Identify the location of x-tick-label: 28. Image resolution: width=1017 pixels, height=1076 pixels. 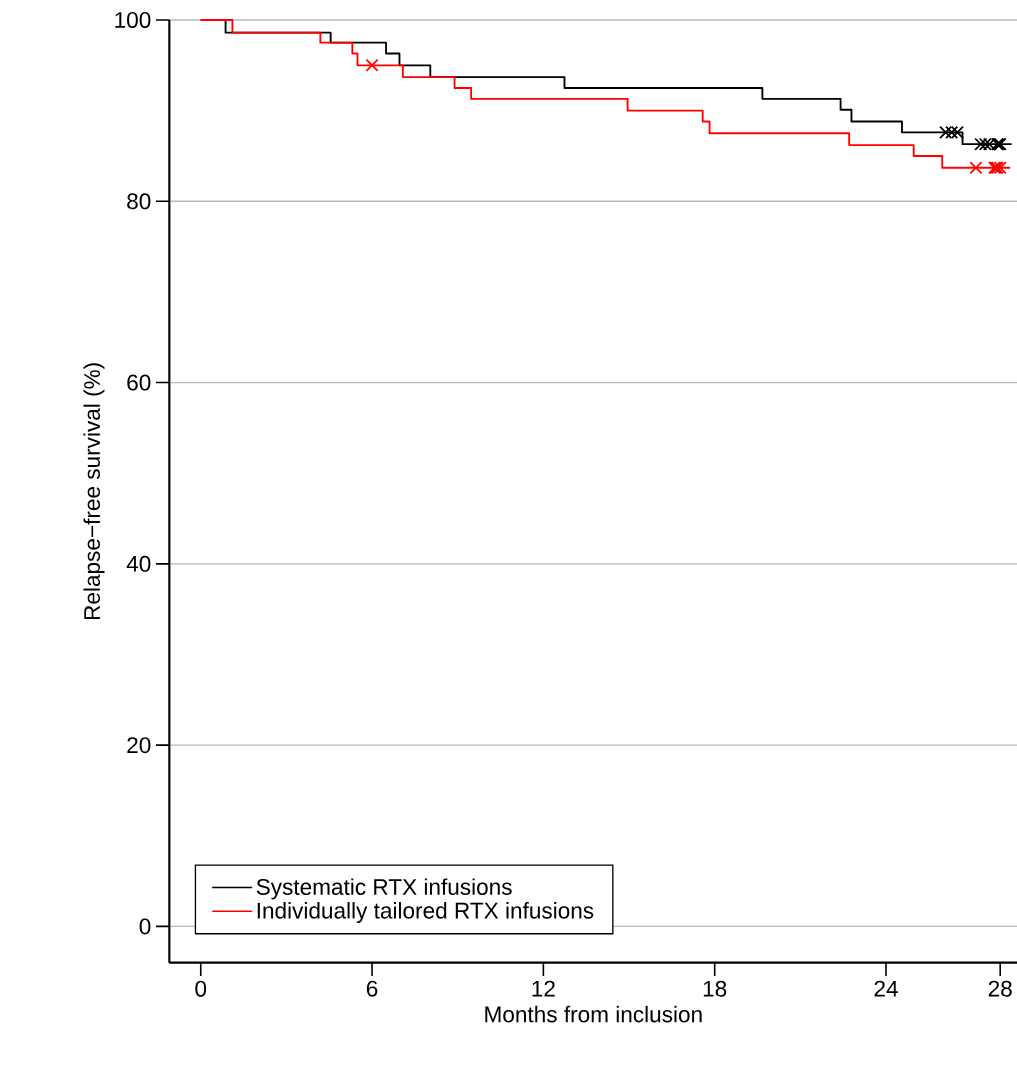
(1000, 988).